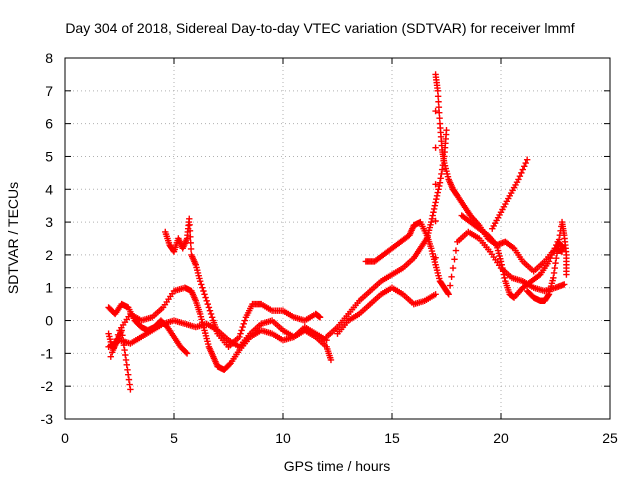 This screenshot has width=640, height=480. What do you see at coordinates (65, 438) in the screenshot?
I see `x-tick-label: 0` at bounding box center [65, 438].